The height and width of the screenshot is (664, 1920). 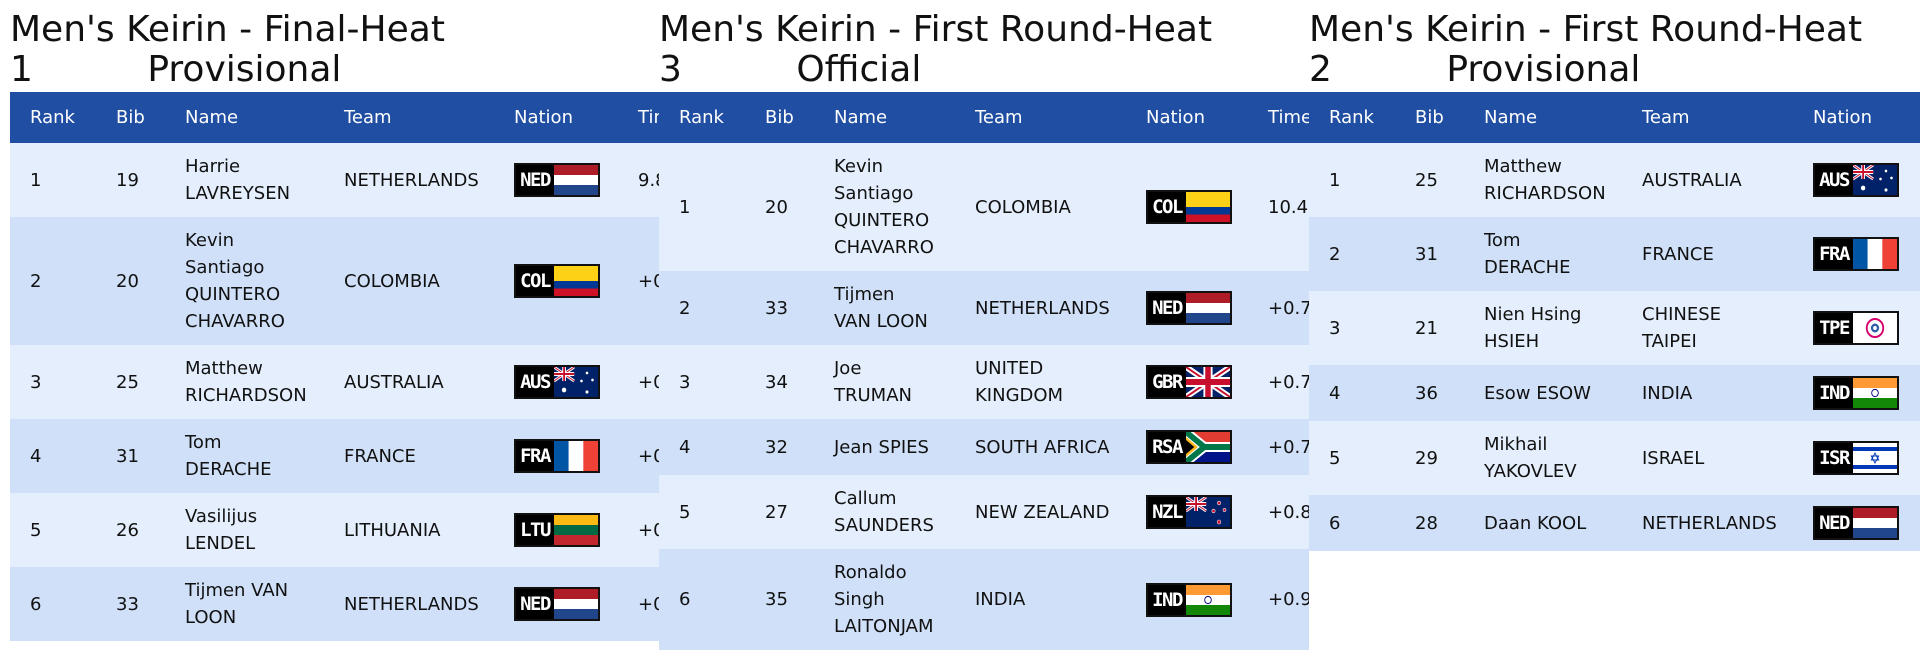 I want to click on nation-code: IND, so click(x=1834, y=393).